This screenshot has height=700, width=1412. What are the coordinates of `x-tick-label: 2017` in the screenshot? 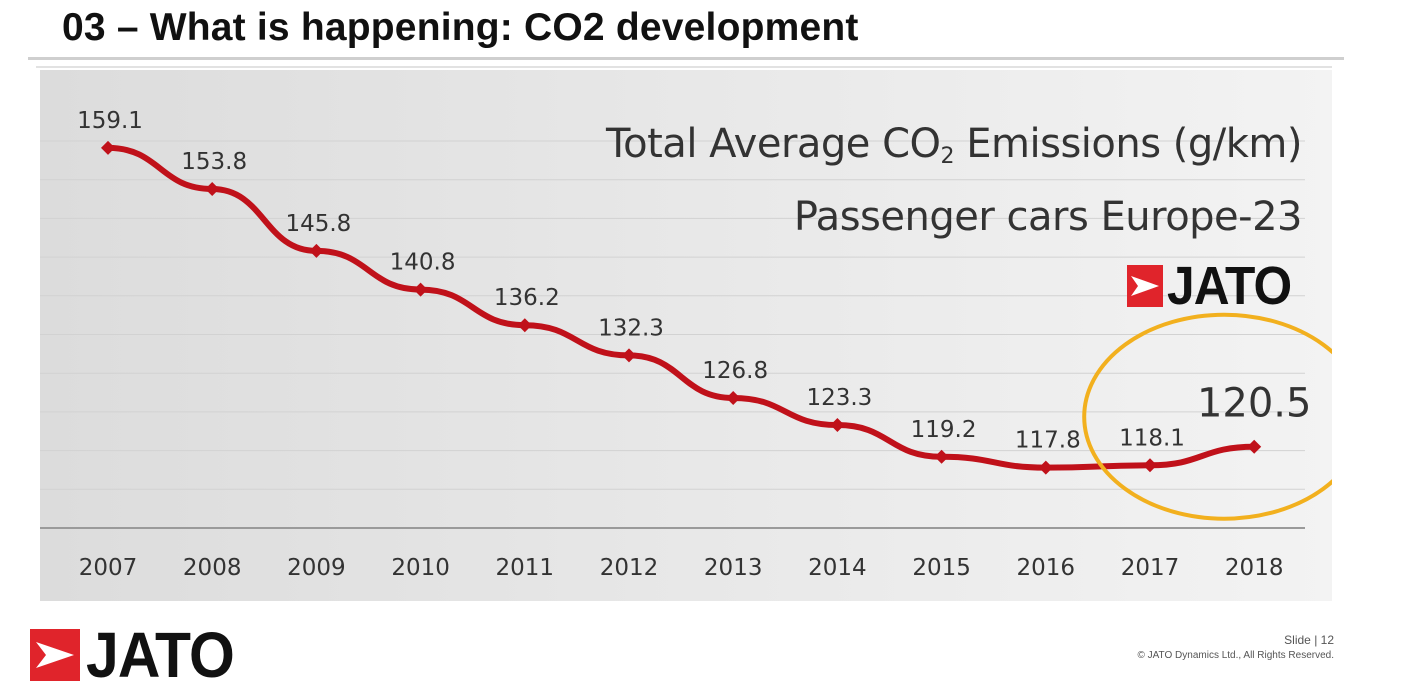 It's located at (1150, 568).